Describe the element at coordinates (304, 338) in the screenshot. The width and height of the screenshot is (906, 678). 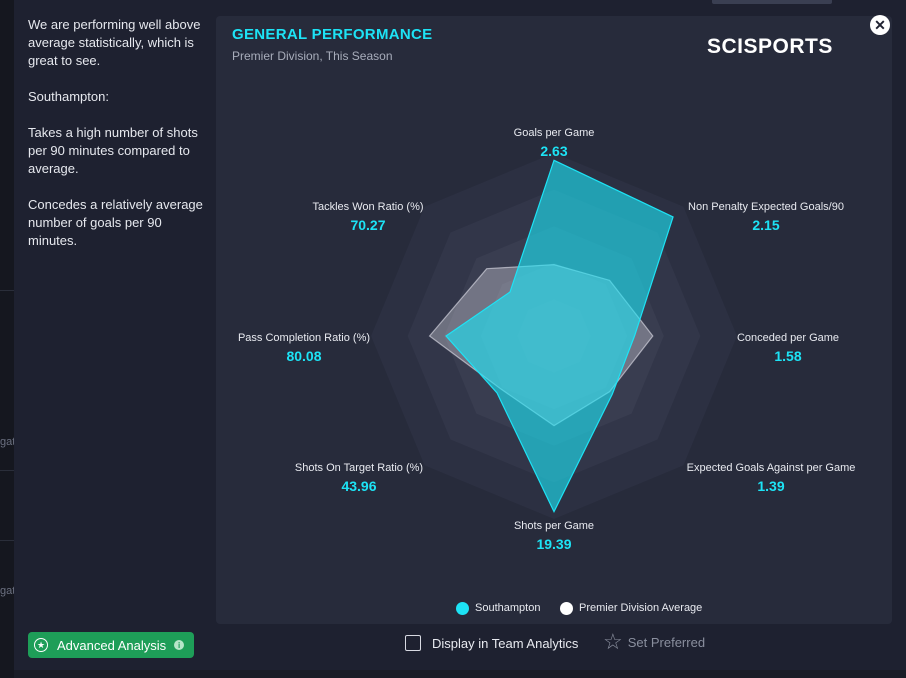
I see `axis-name: Pass Completion Ratio (%)` at that location.